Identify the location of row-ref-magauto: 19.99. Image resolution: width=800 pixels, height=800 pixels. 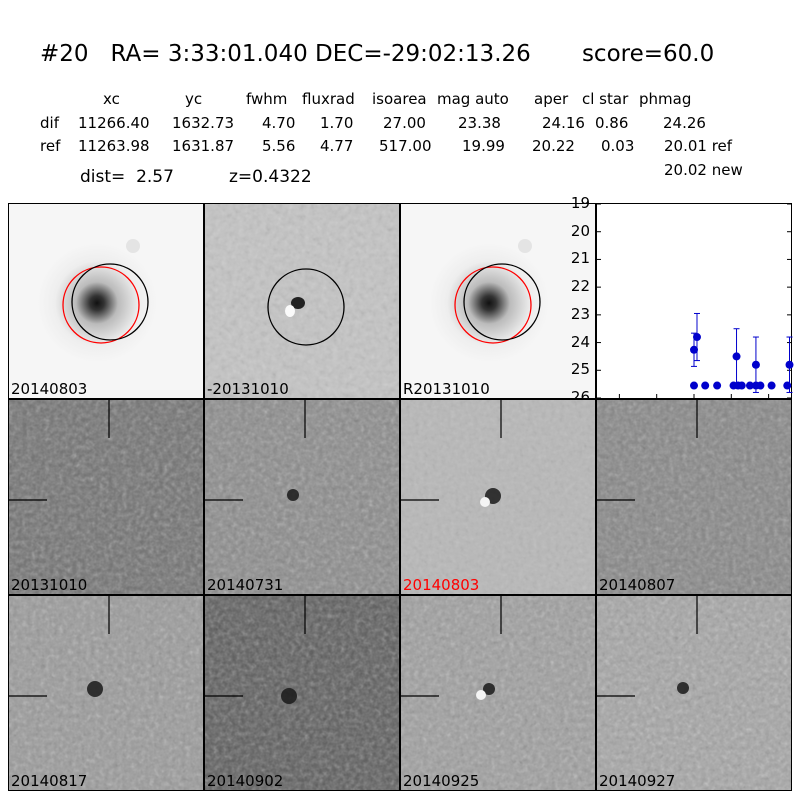
(483, 146).